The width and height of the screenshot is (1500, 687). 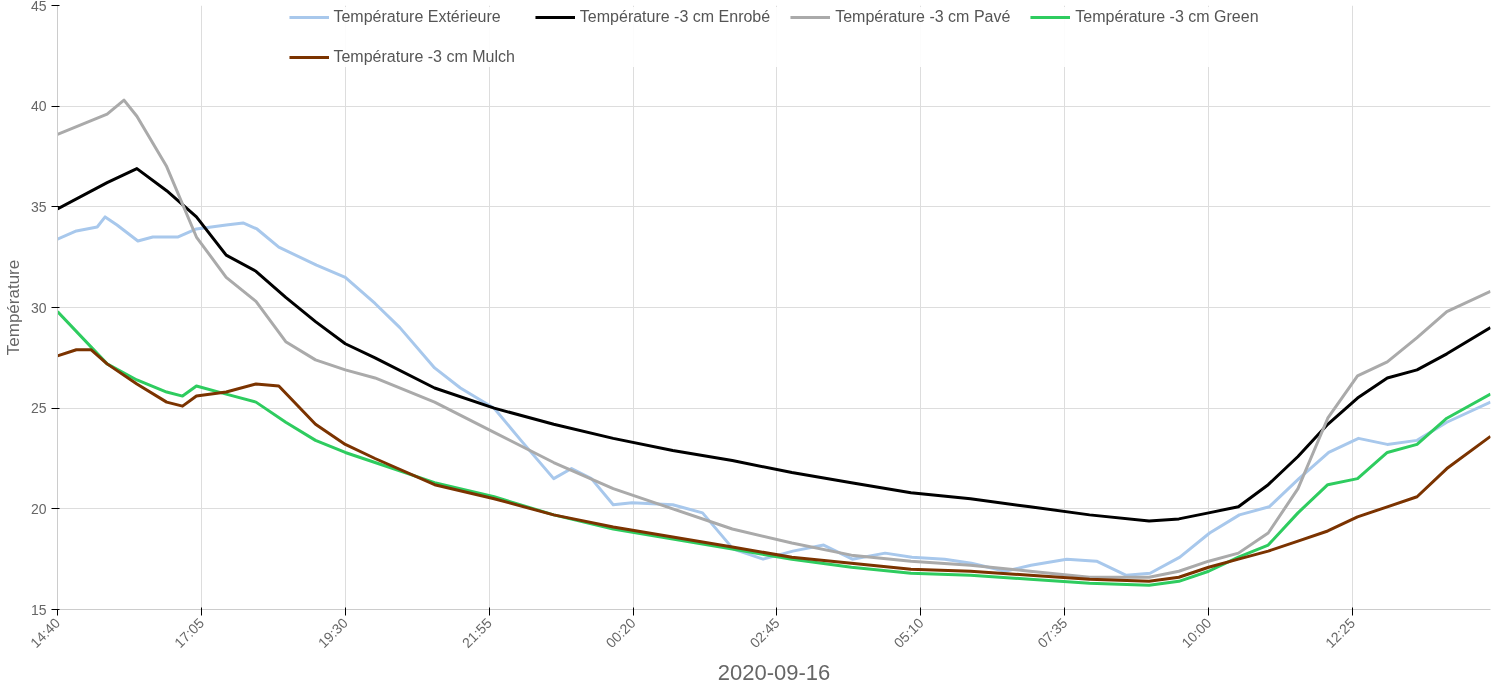 What do you see at coordinates (923, 17) in the screenshot?
I see `legend-label: Température -3 cm Pavé` at bounding box center [923, 17].